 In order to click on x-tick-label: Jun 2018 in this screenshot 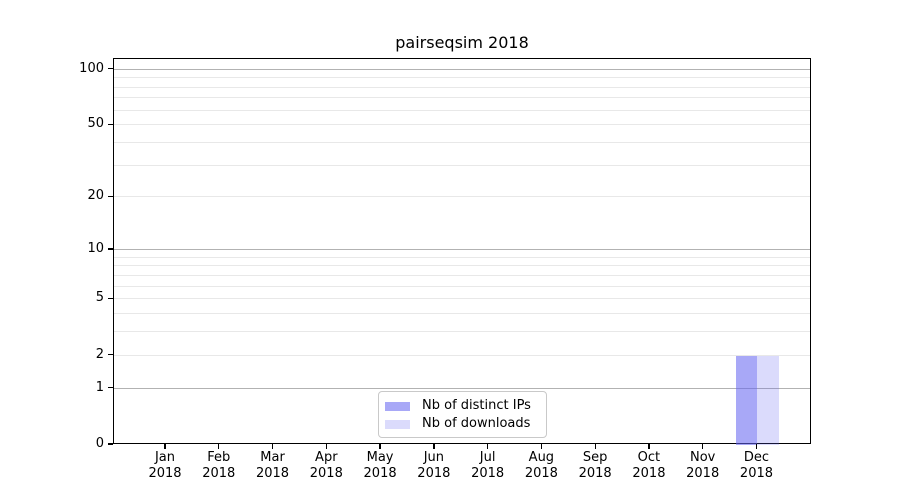, I will do `click(434, 465)`.